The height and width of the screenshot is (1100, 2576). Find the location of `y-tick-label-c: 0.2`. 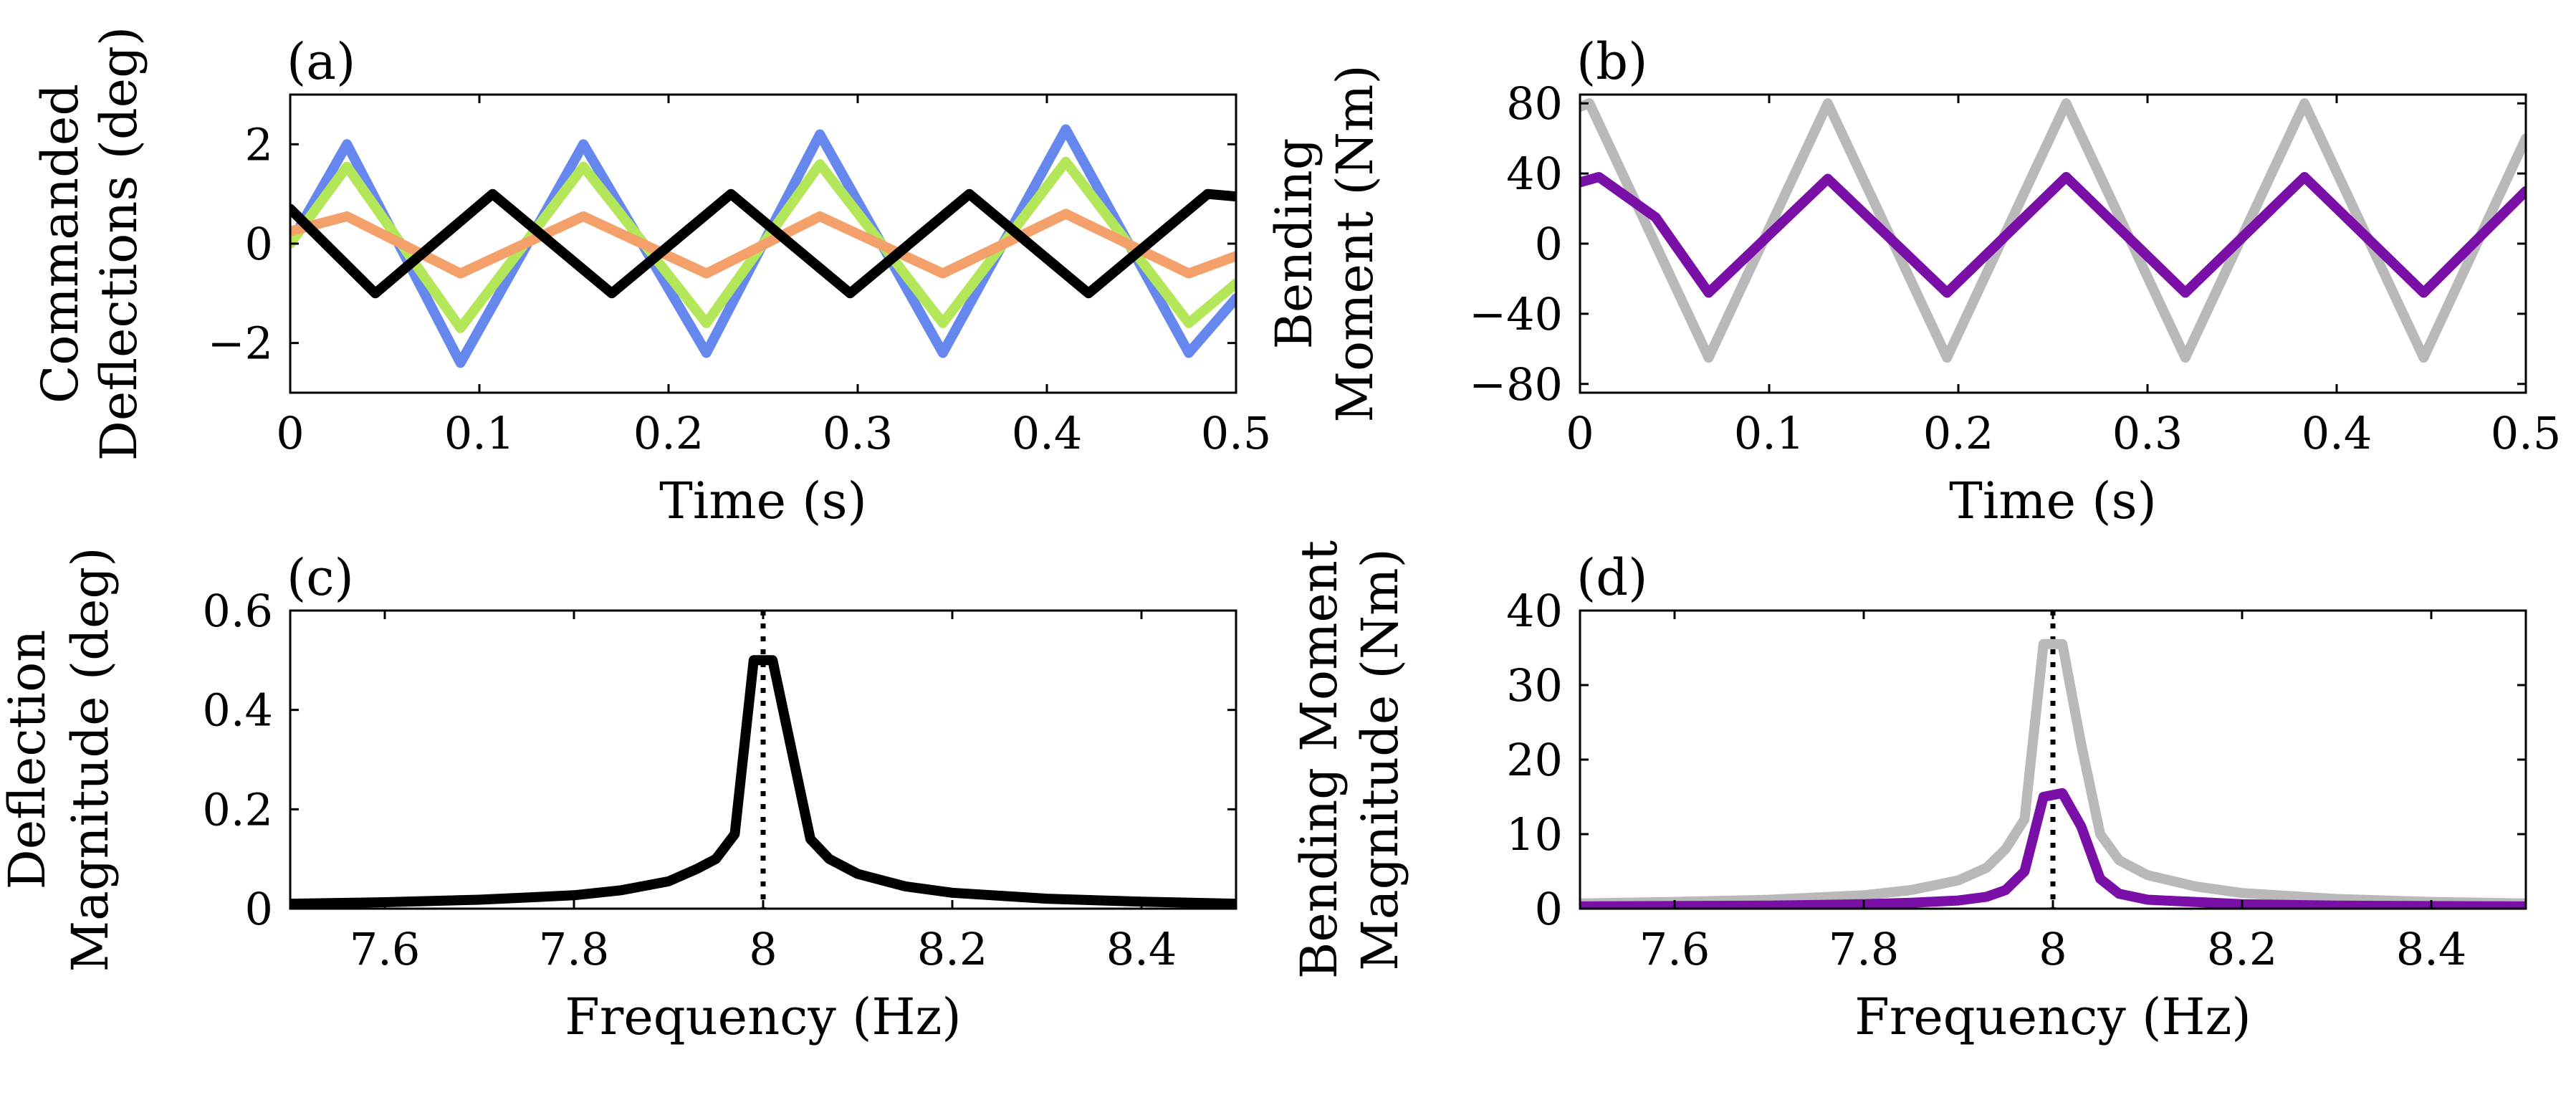

y-tick-label-c: 0.2 is located at coordinates (237, 809).